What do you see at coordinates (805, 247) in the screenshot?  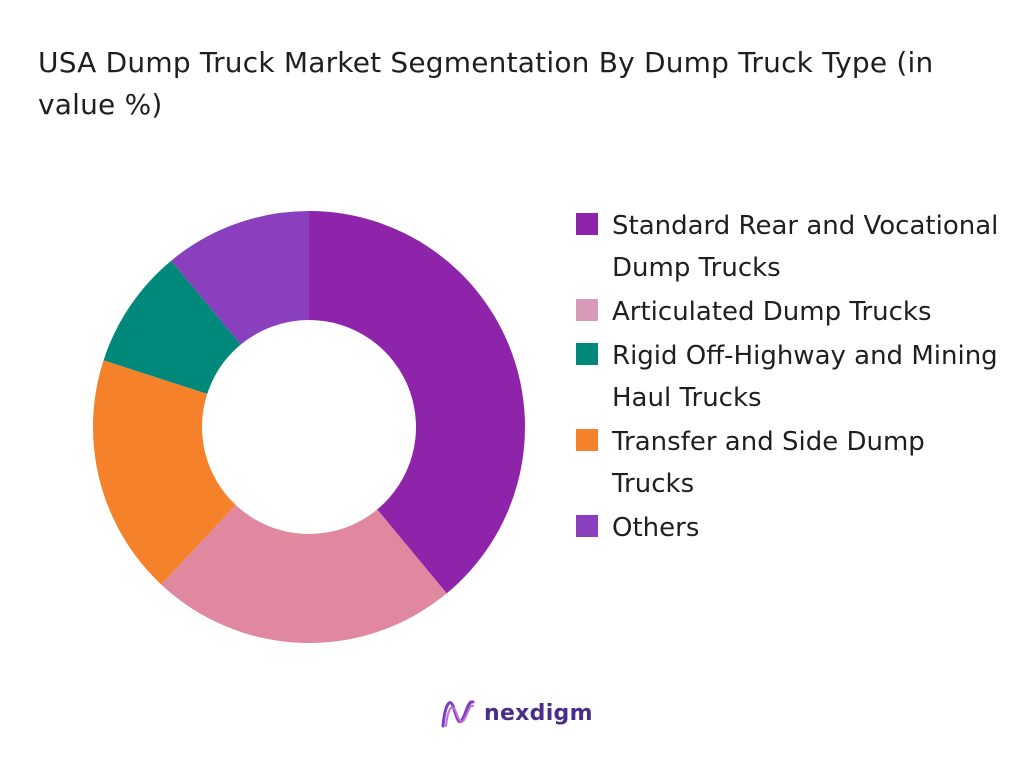 I see `legend-label: Standard Rear and Vocational Dump Trucks` at bounding box center [805, 247].